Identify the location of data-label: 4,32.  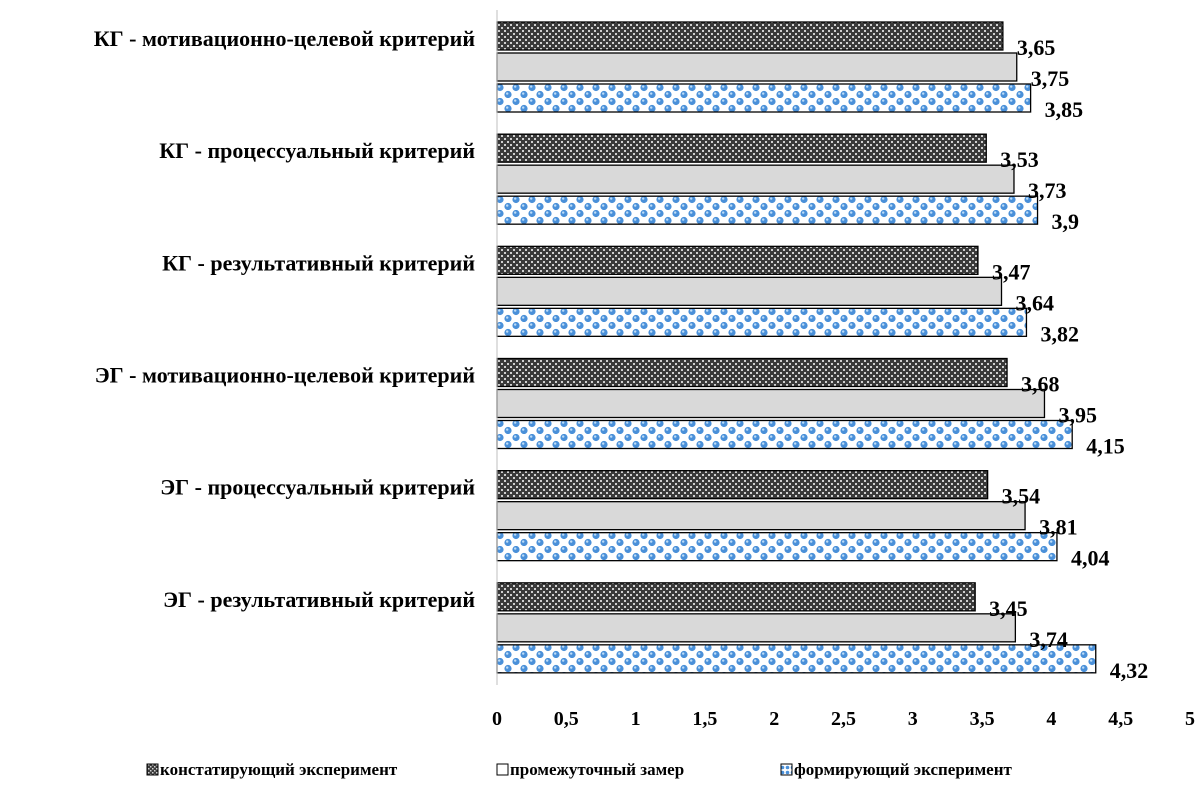
(1129, 670).